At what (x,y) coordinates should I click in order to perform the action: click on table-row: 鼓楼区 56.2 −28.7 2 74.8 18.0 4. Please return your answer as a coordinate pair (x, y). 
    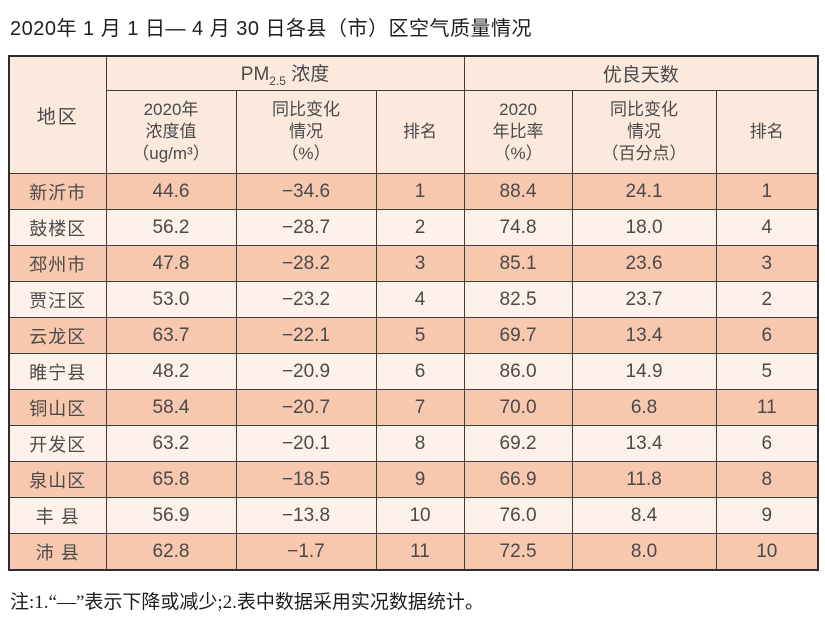
    Looking at the image, I should click on (413, 227).